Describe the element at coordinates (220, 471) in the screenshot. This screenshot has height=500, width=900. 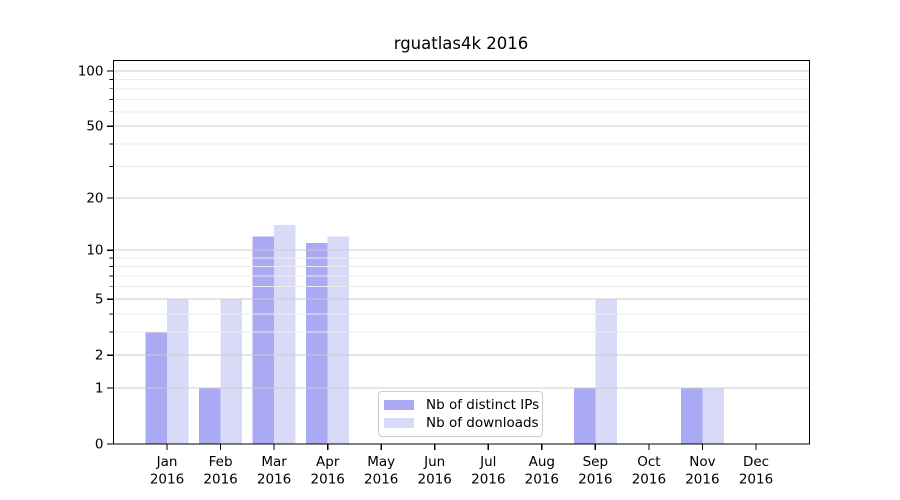
I see `x-tick-label-feb: Feb 2016` at that location.